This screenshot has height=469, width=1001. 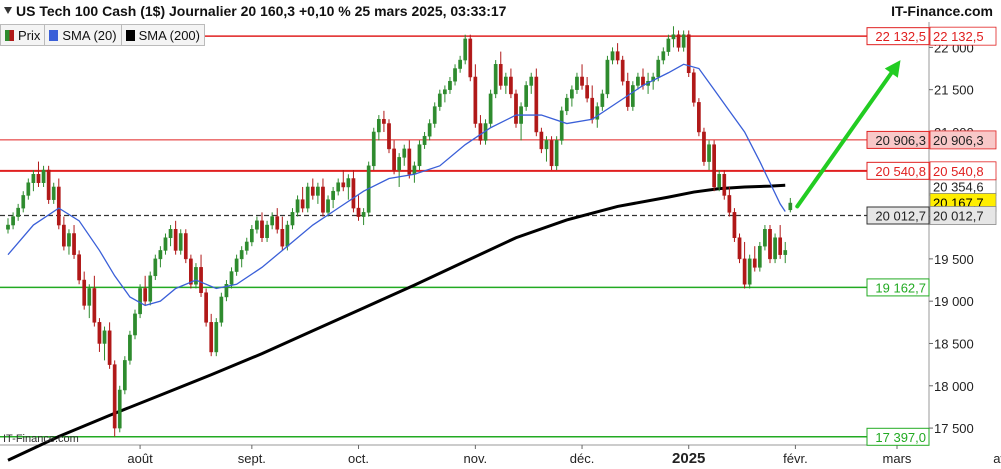 I want to click on legend-label-sma20: SMA (20), so click(x=89, y=35).